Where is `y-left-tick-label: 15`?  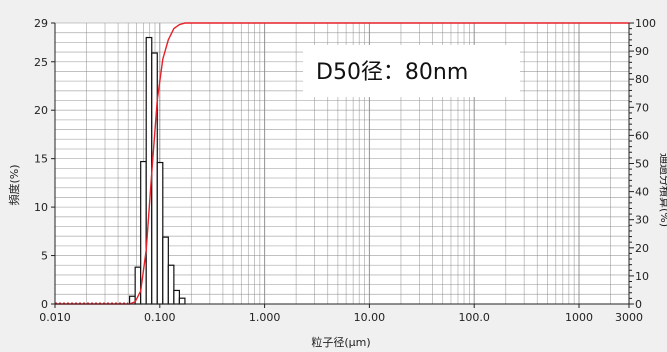
y-left-tick-label: 15 is located at coordinates (41, 159).